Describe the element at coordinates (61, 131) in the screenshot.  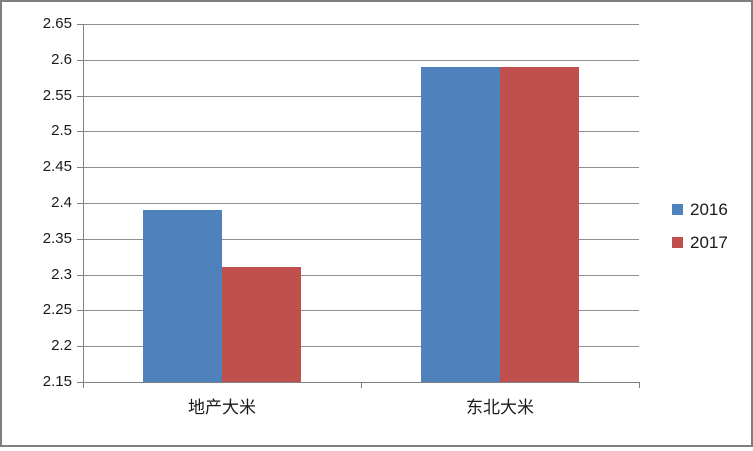
I see `y-axis-label: 2.5` at that location.